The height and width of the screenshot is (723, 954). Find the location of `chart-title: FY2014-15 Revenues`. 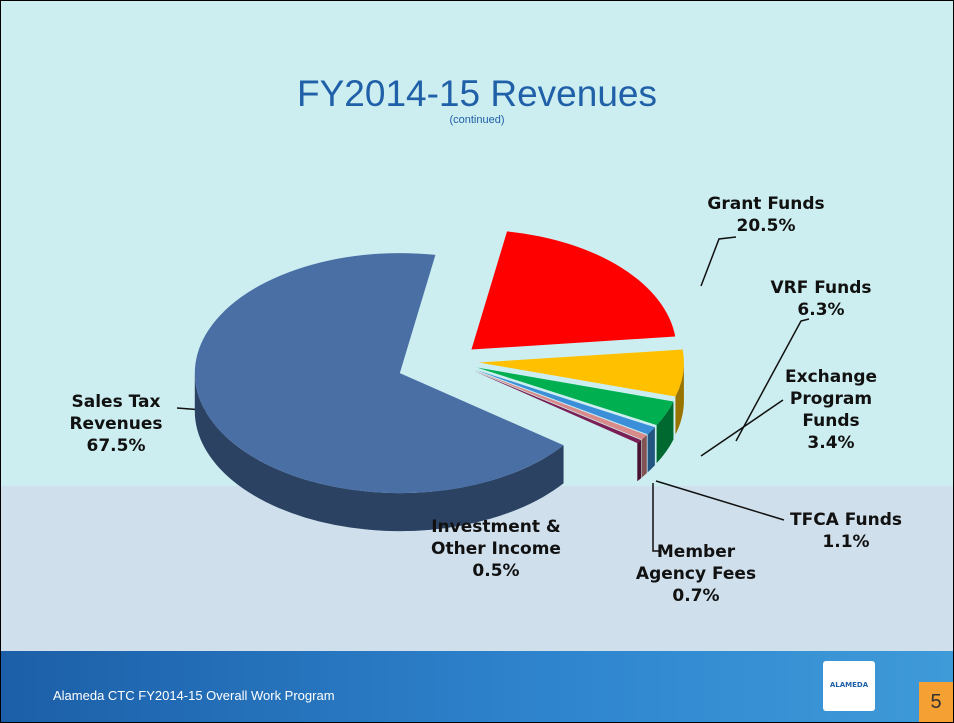

chart-title: FY2014-15 Revenues is located at coordinates (477, 93).